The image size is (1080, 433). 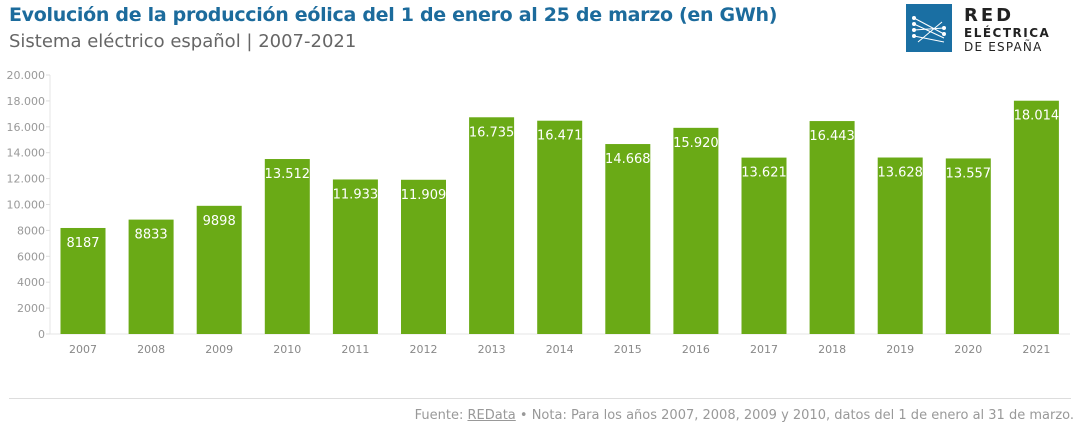 What do you see at coordinates (832, 136) in the screenshot?
I see `data-label: 16.443` at bounding box center [832, 136].